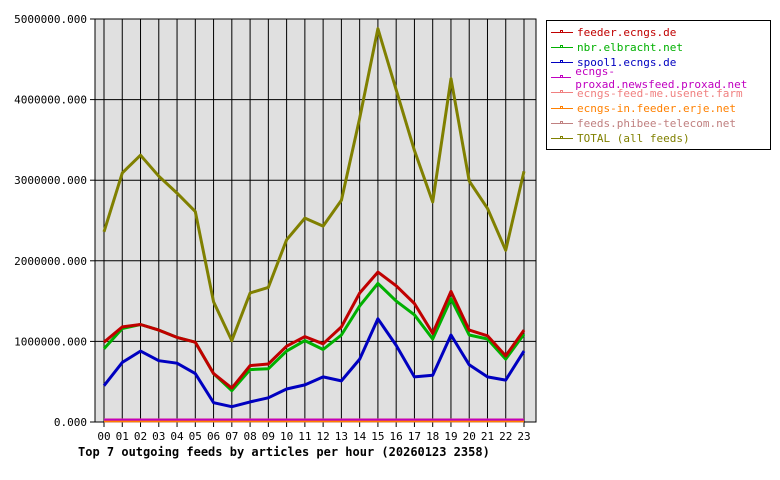  I want to click on x-tick-label: 12, so click(323, 436).